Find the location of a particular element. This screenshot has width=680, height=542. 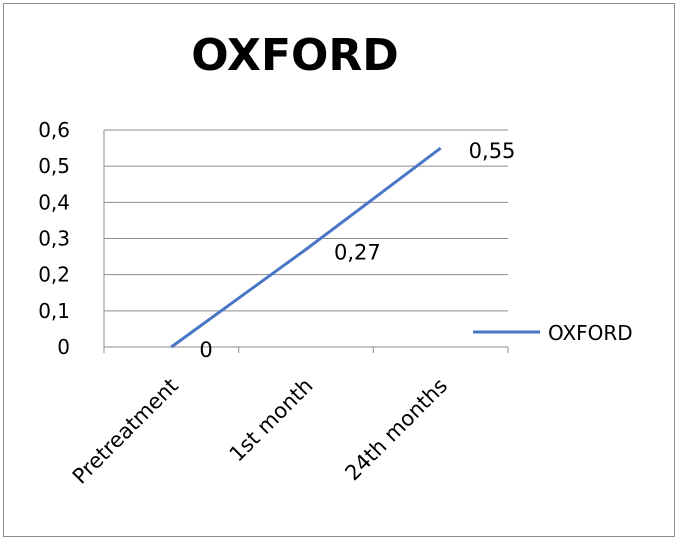

series-lines is located at coordinates (306, 247).